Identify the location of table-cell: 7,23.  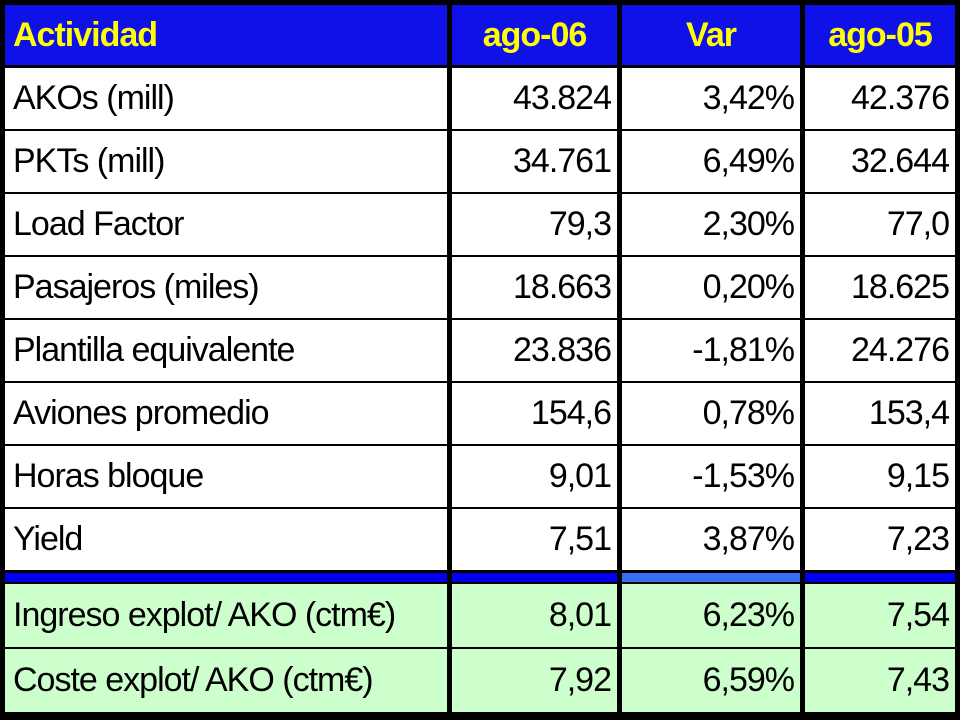
(880, 539).